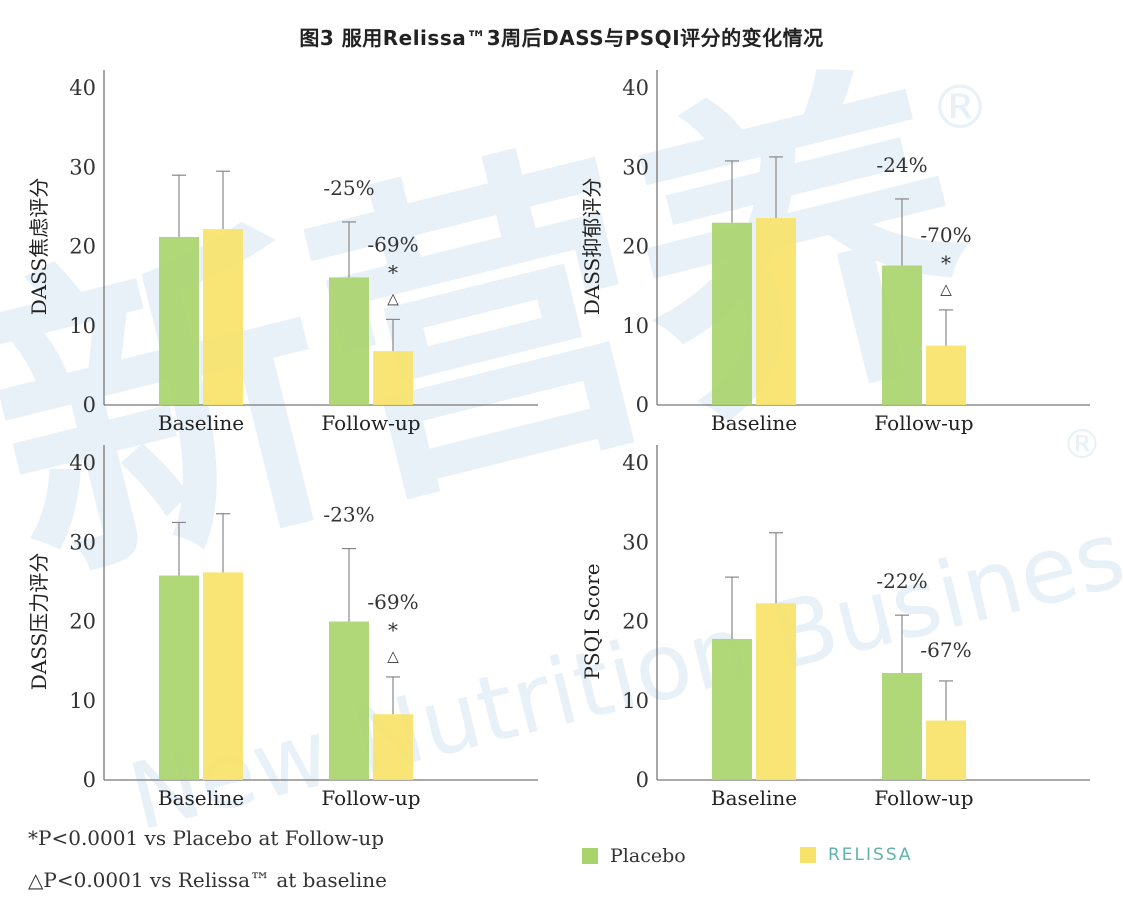 The width and height of the screenshot is (1123, 909). What do you see at coordinates (590, 856) in the screenshot?
I see `legend-swatch-placebo` at bounding box center [590, 856].